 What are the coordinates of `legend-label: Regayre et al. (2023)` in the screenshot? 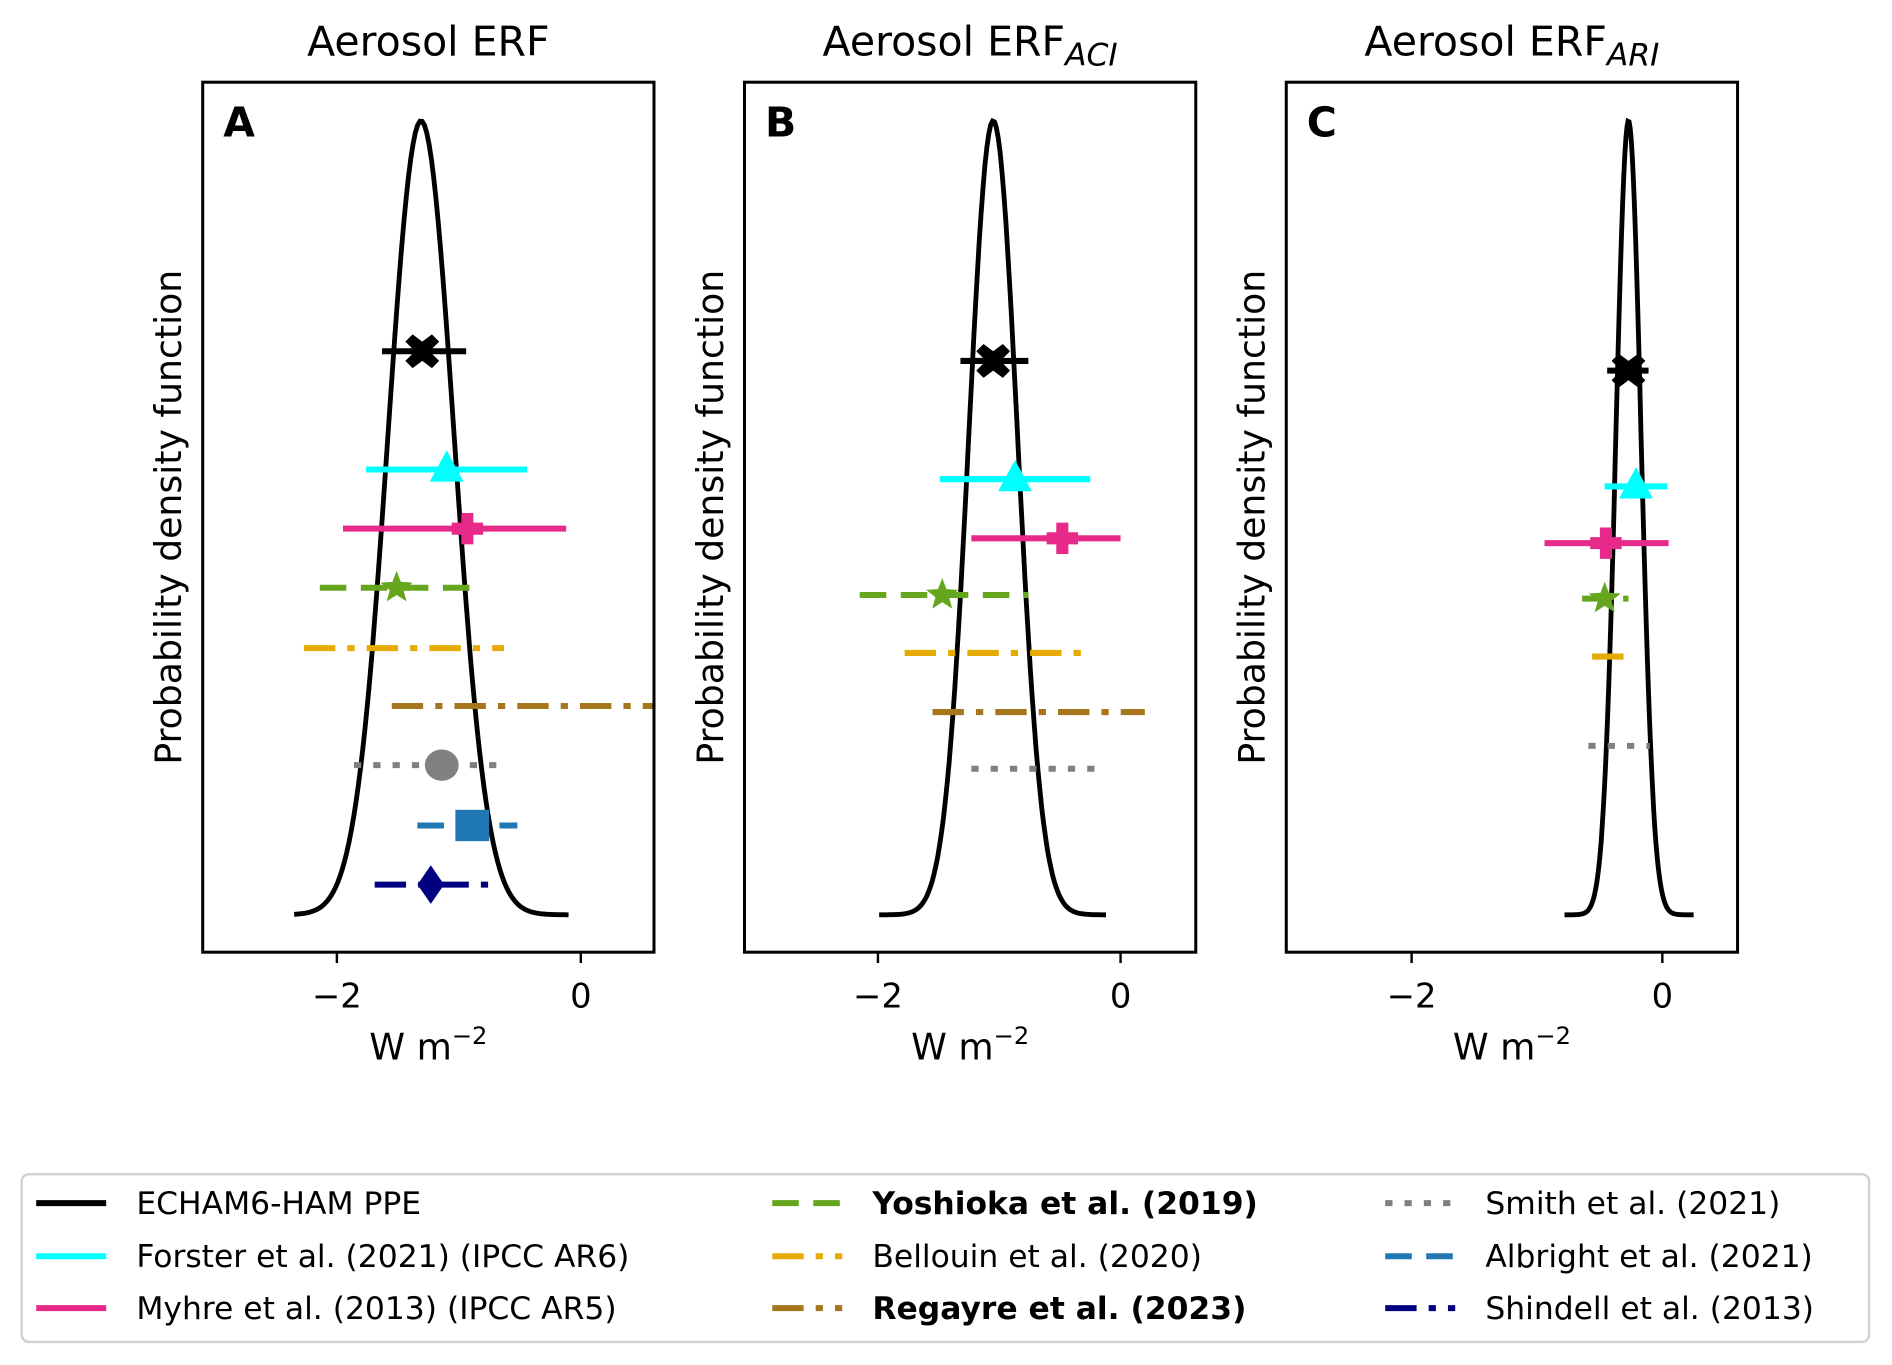 It's located at (1059, 1309).